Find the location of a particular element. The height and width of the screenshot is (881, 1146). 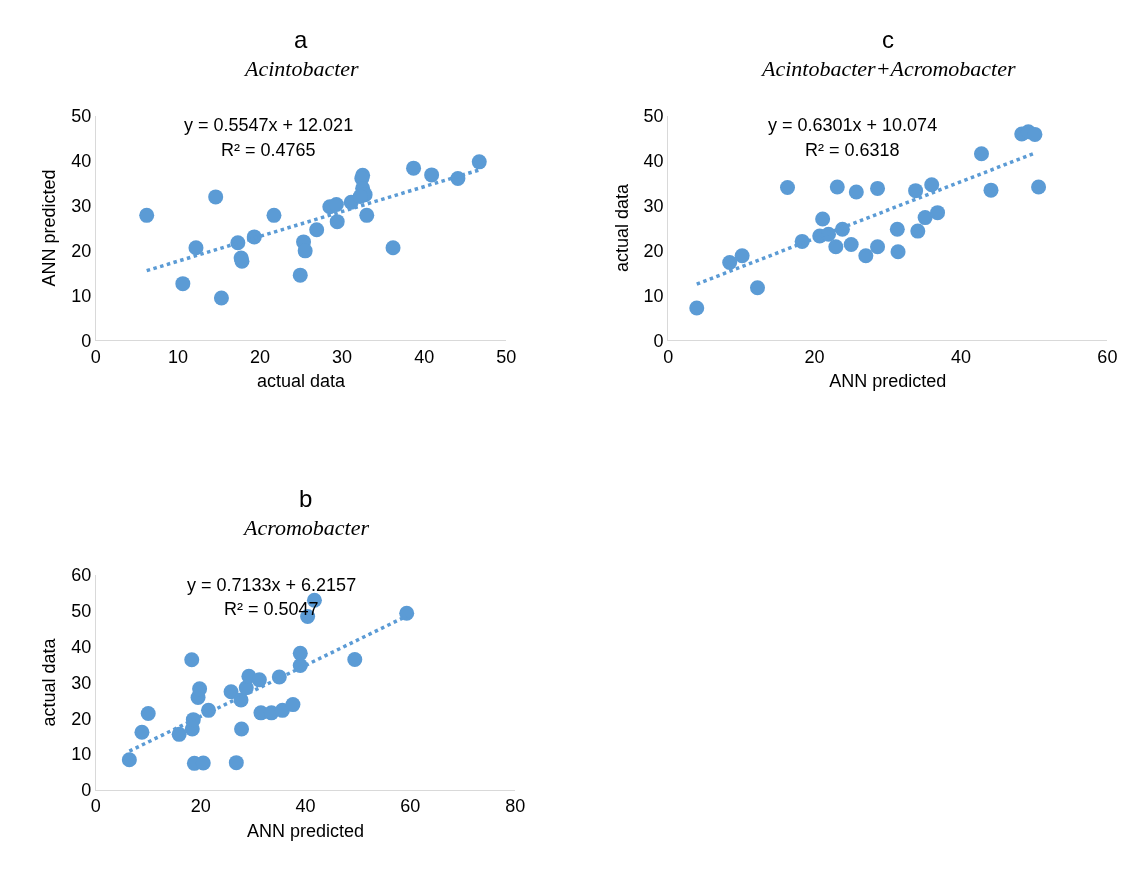

chart-title: c is located at coordinates (888, 39).